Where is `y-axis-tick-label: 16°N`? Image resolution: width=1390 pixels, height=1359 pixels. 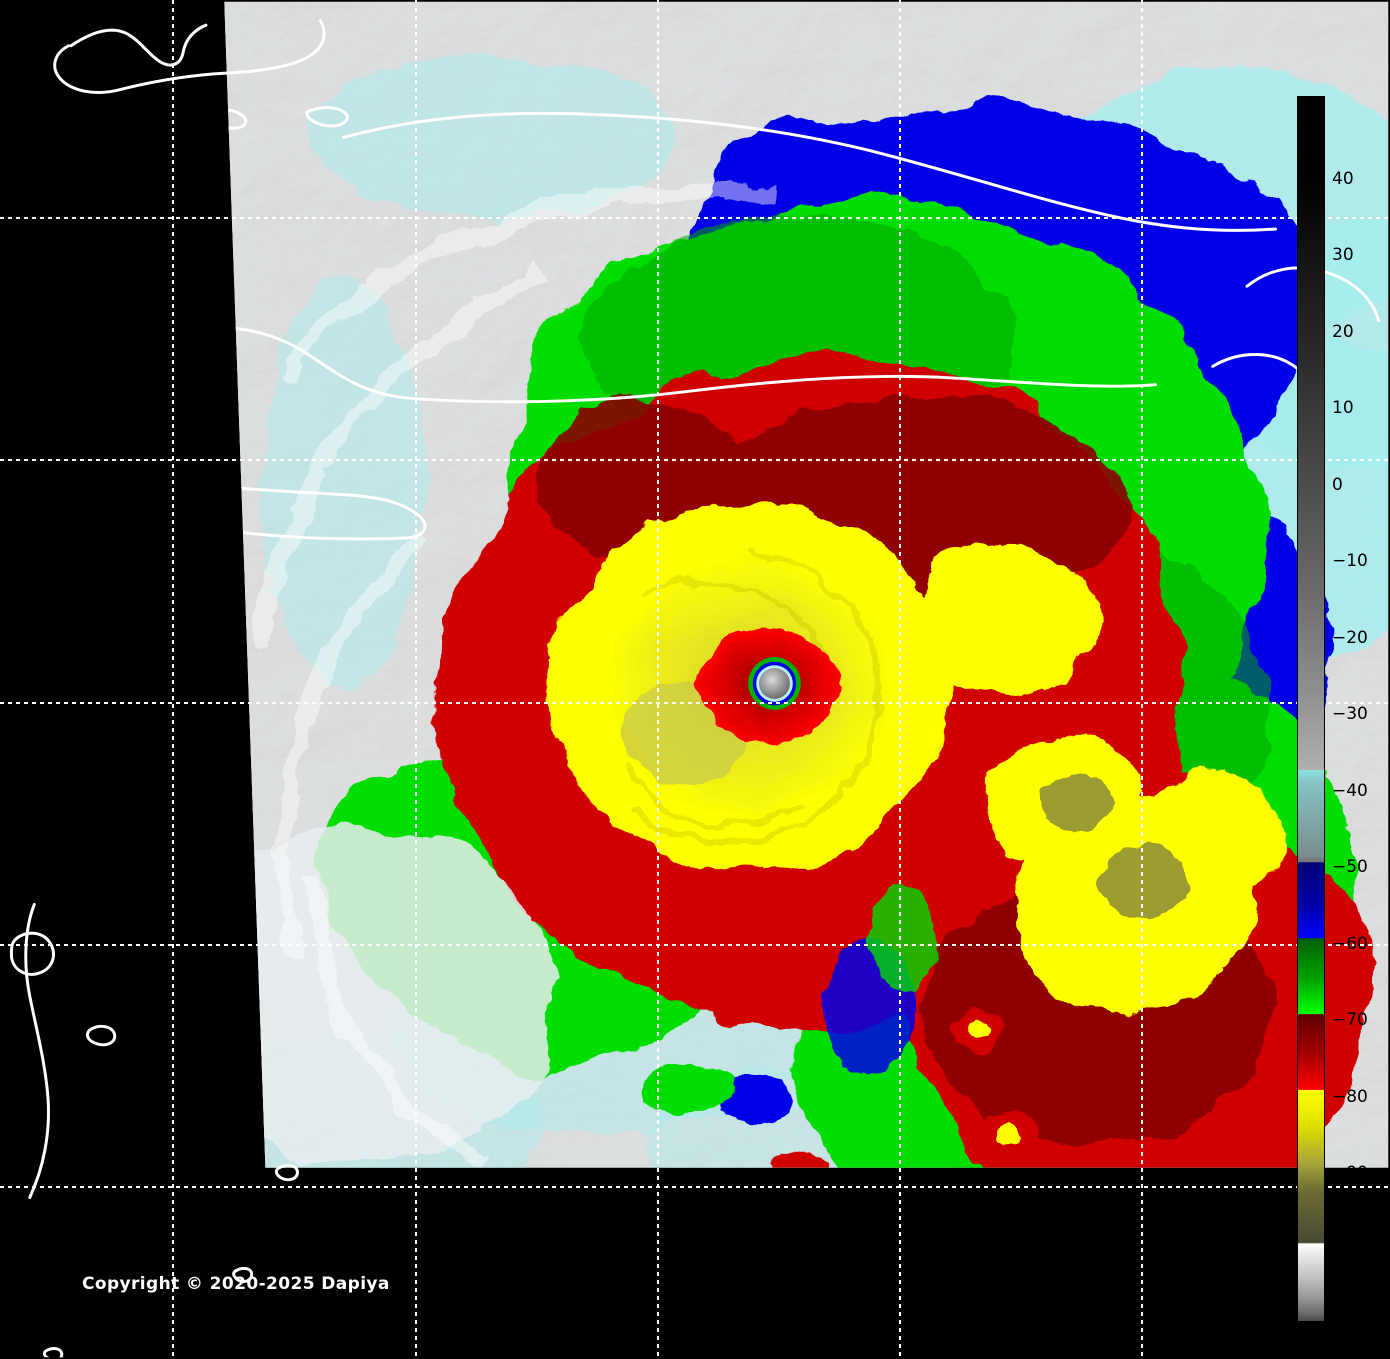
y-axis-tick-label: 16°N is located at coordinates (62, 799).